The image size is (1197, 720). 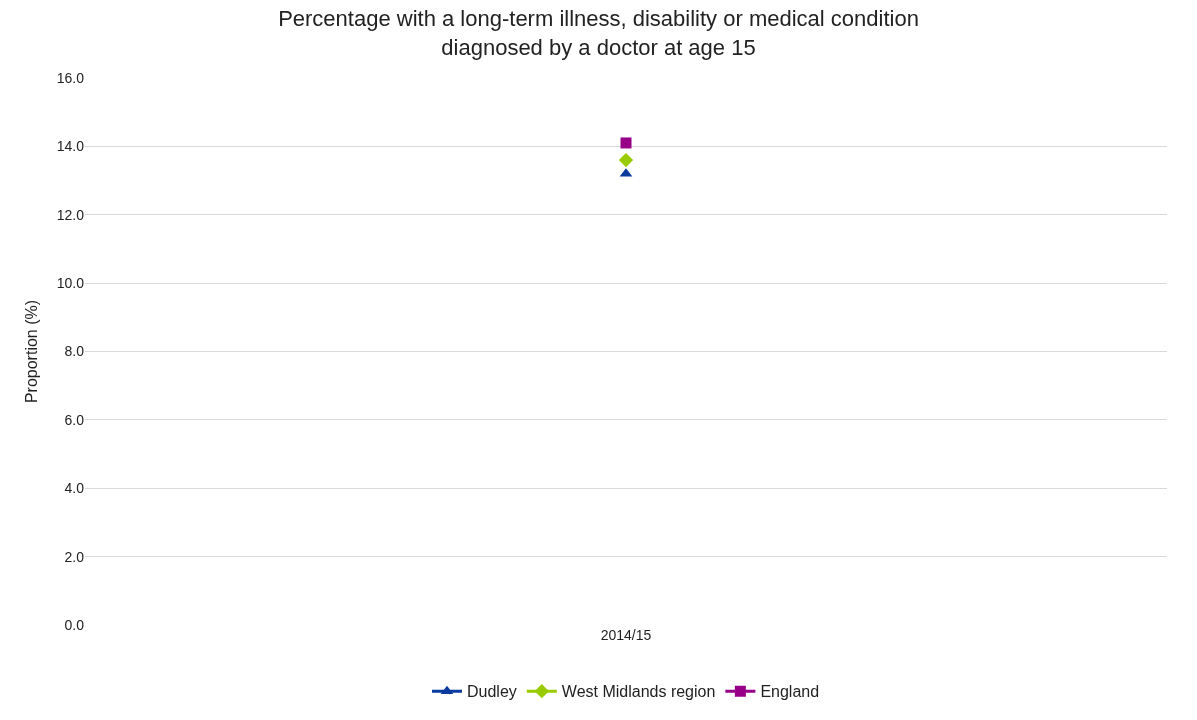 What do you see at coordinates (70, 77) in the screenshot?
I see `y-tick-label: 16.0` at bounding box center [70, 77].